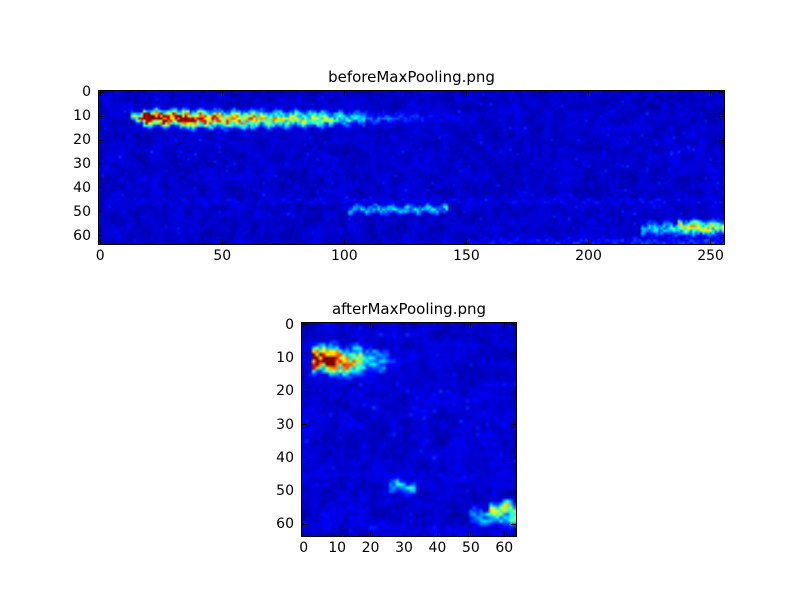 The image size is (800, 600). Describe the element at coordinates (588, 256) in the screenshot. I see `x-tick-label: 200` at that location.